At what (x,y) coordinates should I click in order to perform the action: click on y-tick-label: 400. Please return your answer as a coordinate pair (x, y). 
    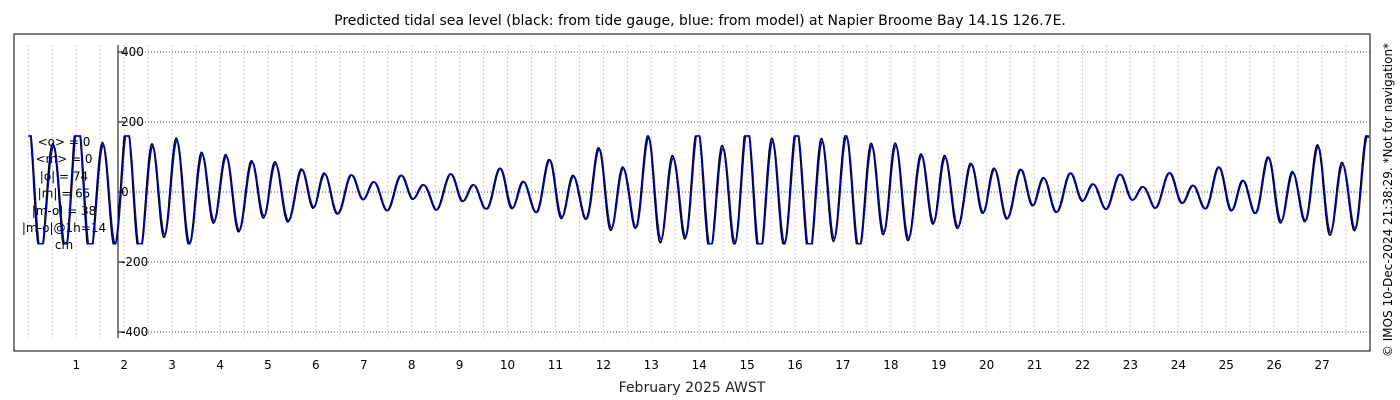
    Looking at the image, I should click on (132, 52).